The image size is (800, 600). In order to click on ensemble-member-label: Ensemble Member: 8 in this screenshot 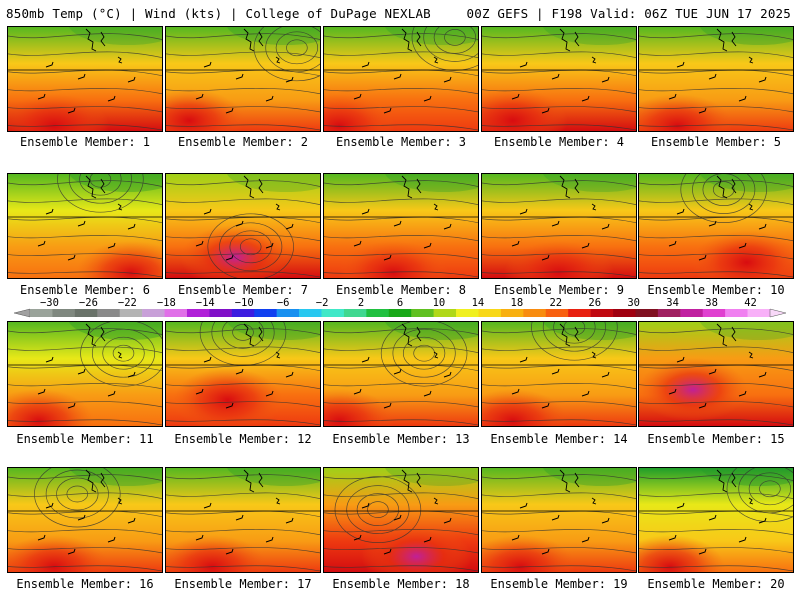, I will do `click(401, 290)`.